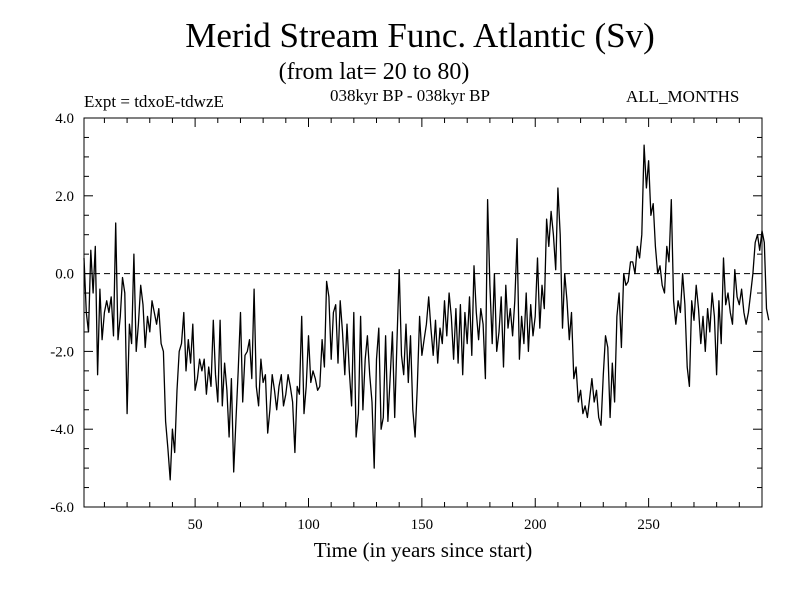 This screenshot has height=600, width=800. What do you see at coordinates (423, 550) in the screenshot?
I see `x-axis-label: Time (in years since start)` at bounding box center [423, 550].